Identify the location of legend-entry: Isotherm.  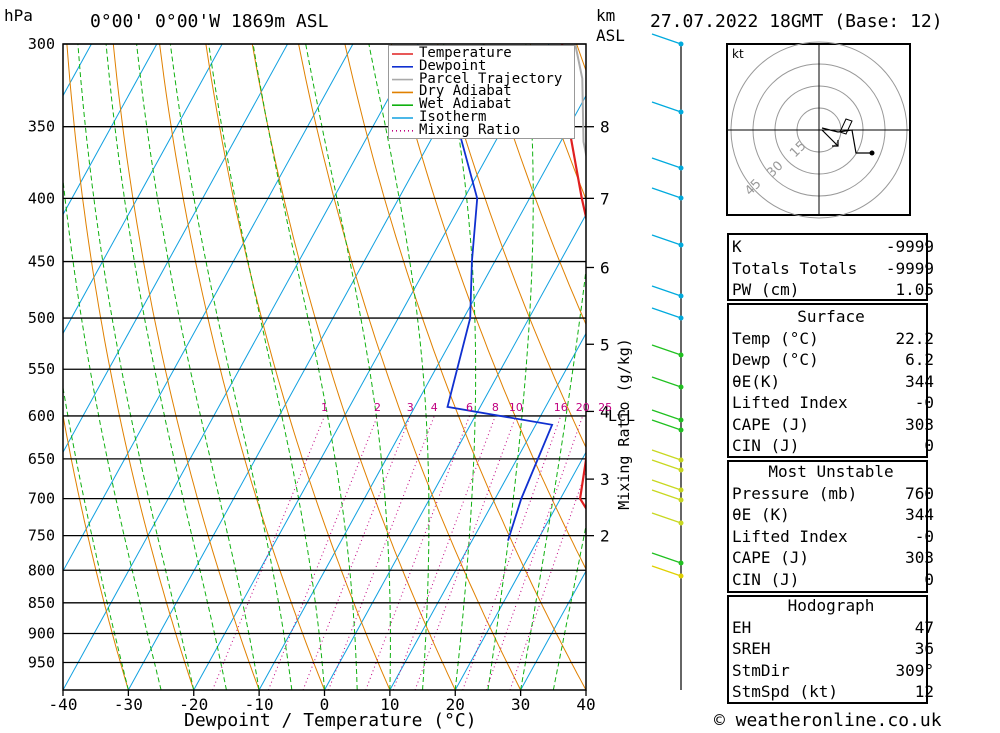
(453, 117).